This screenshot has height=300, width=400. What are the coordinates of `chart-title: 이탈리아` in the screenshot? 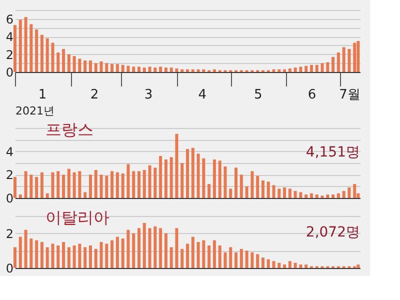 It's located at (77, 217).